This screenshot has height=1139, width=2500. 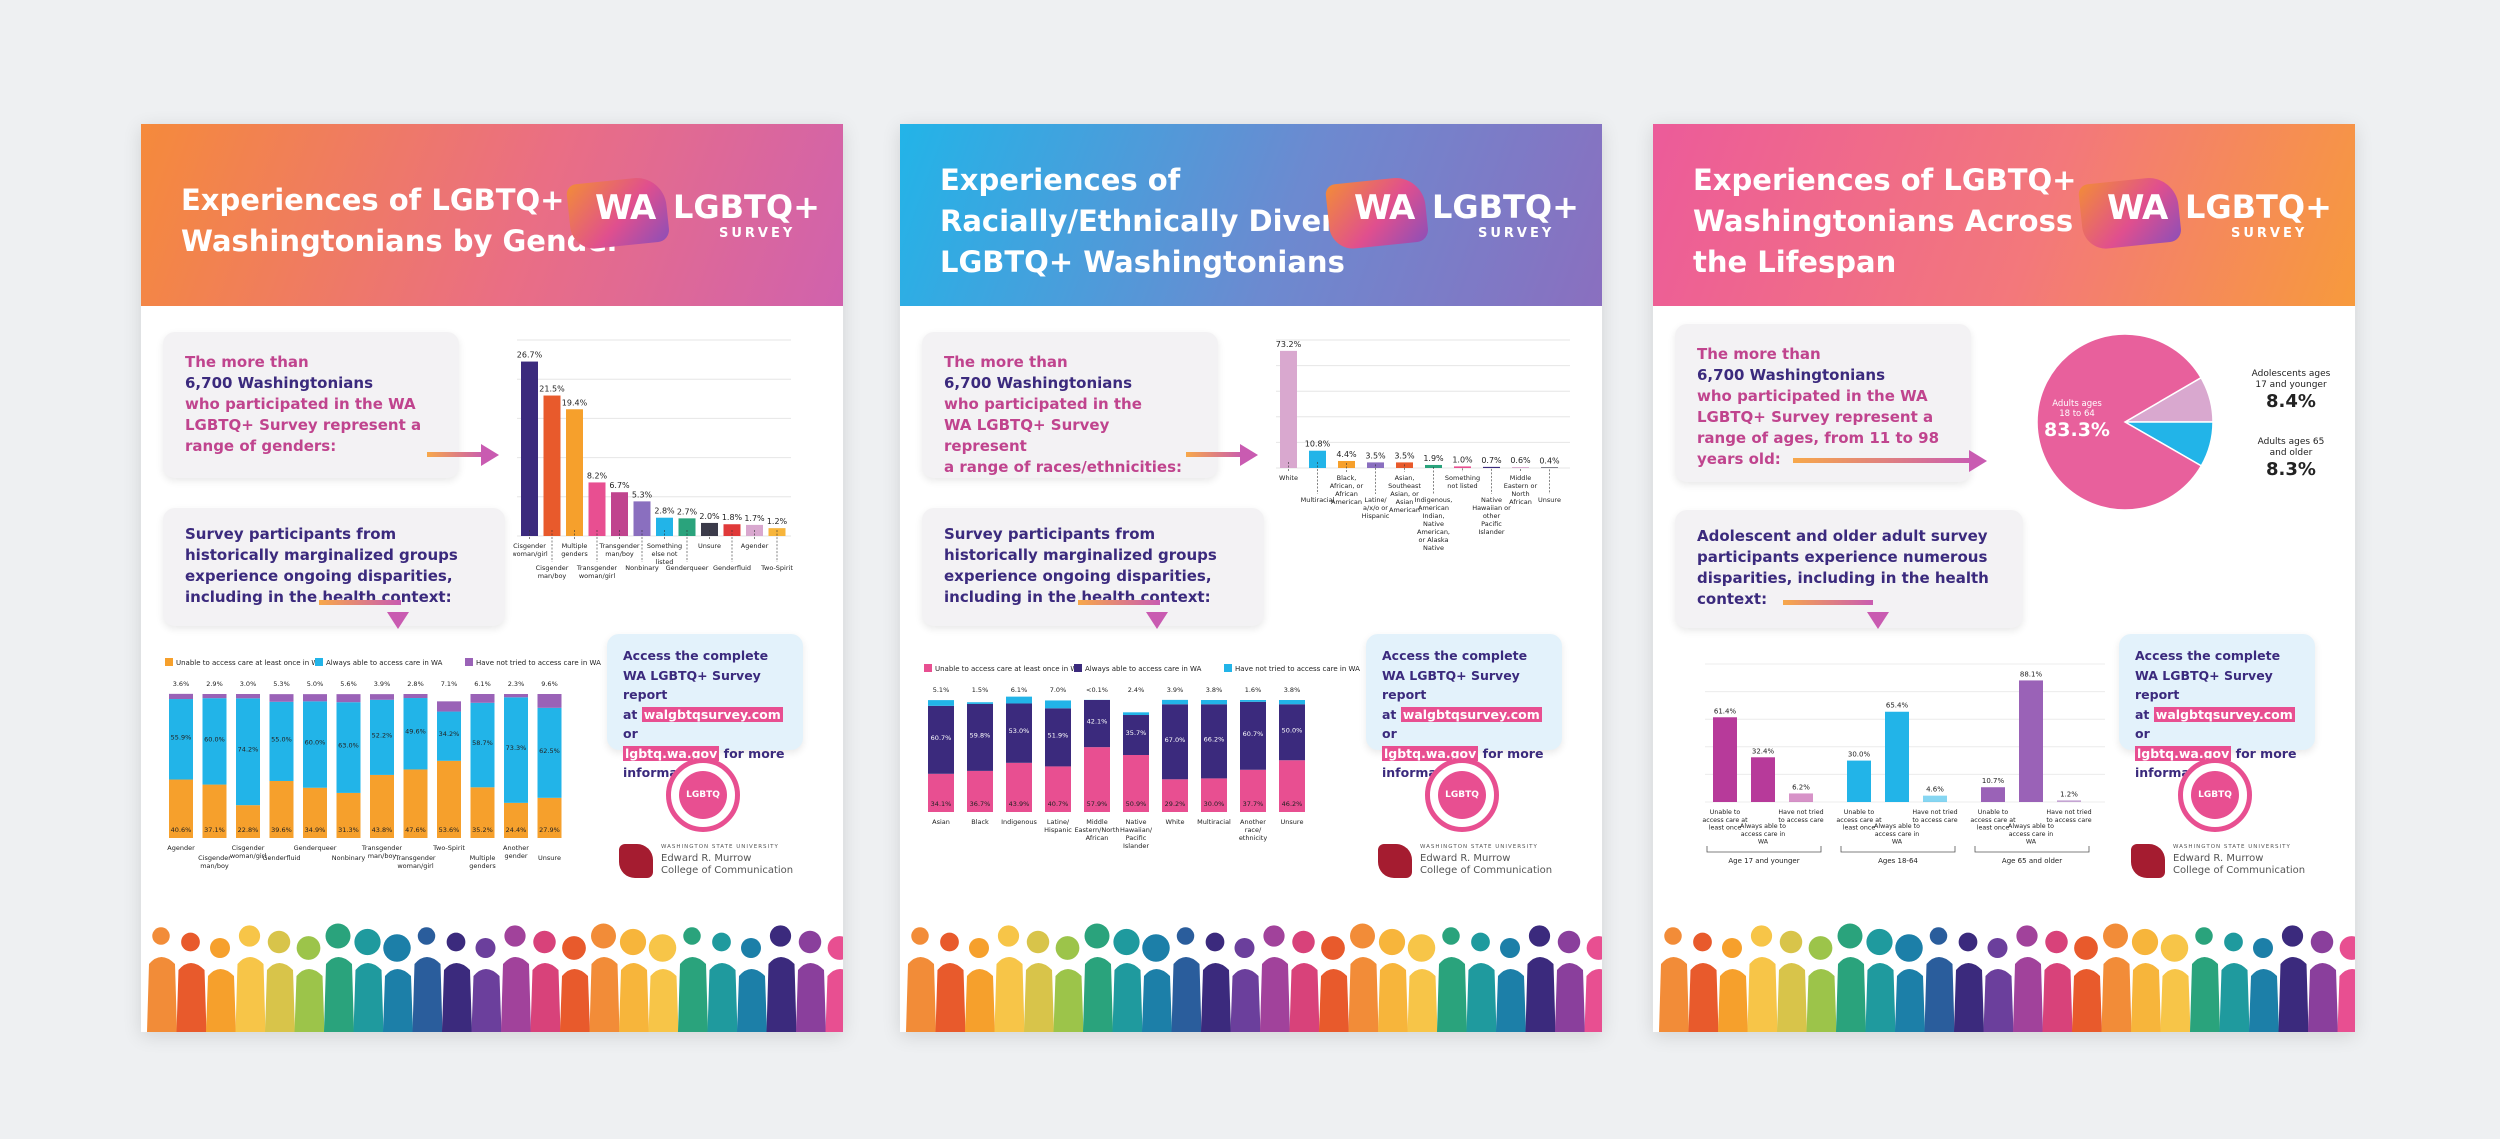 I want to click on category-label: Asian, so click(x=941, y=822).